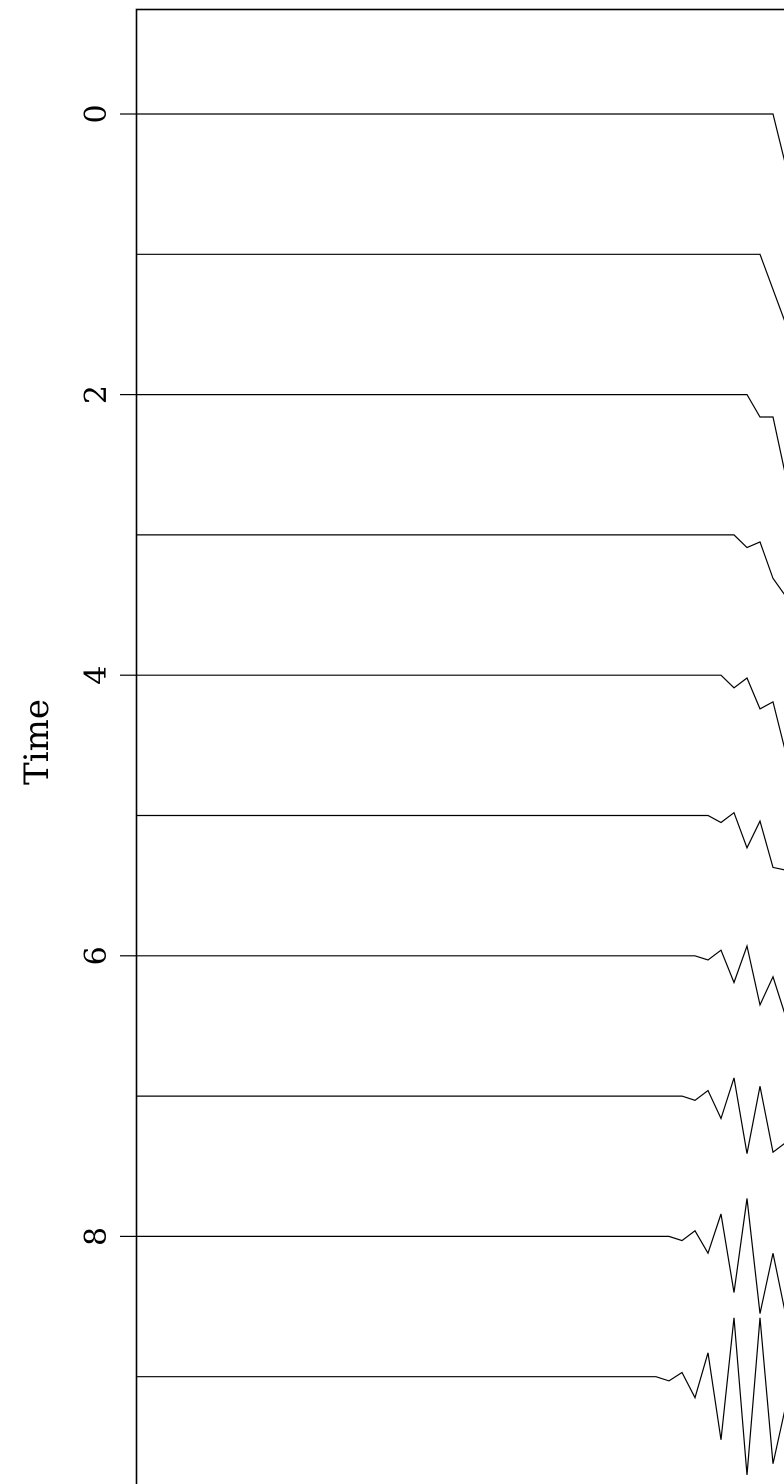 This screenshot has height=1484, width=784. Describe the element at coordinates (96, 1236) in the screenshot. I see `y-tick-label: 8` at that location.